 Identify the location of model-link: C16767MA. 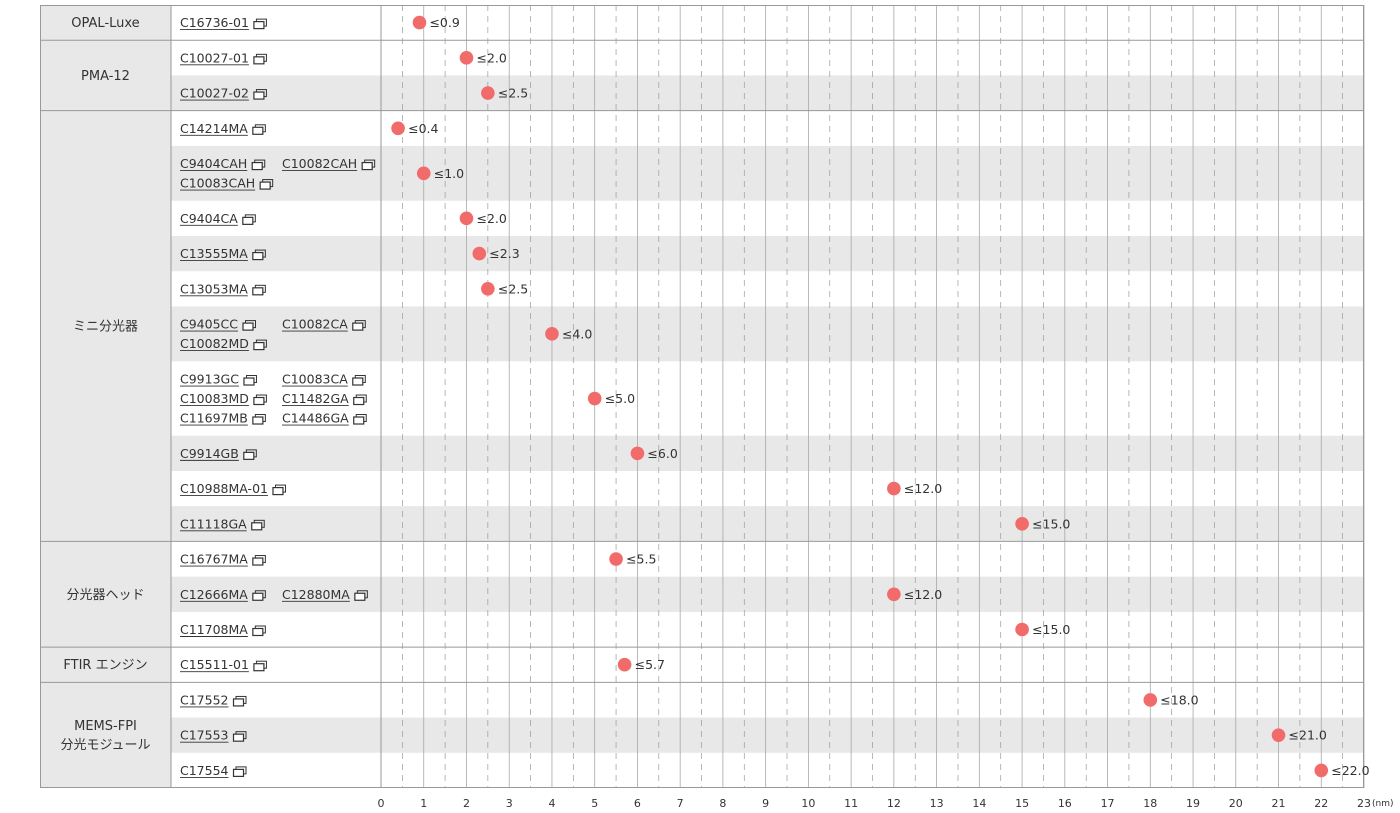
(214, 559).